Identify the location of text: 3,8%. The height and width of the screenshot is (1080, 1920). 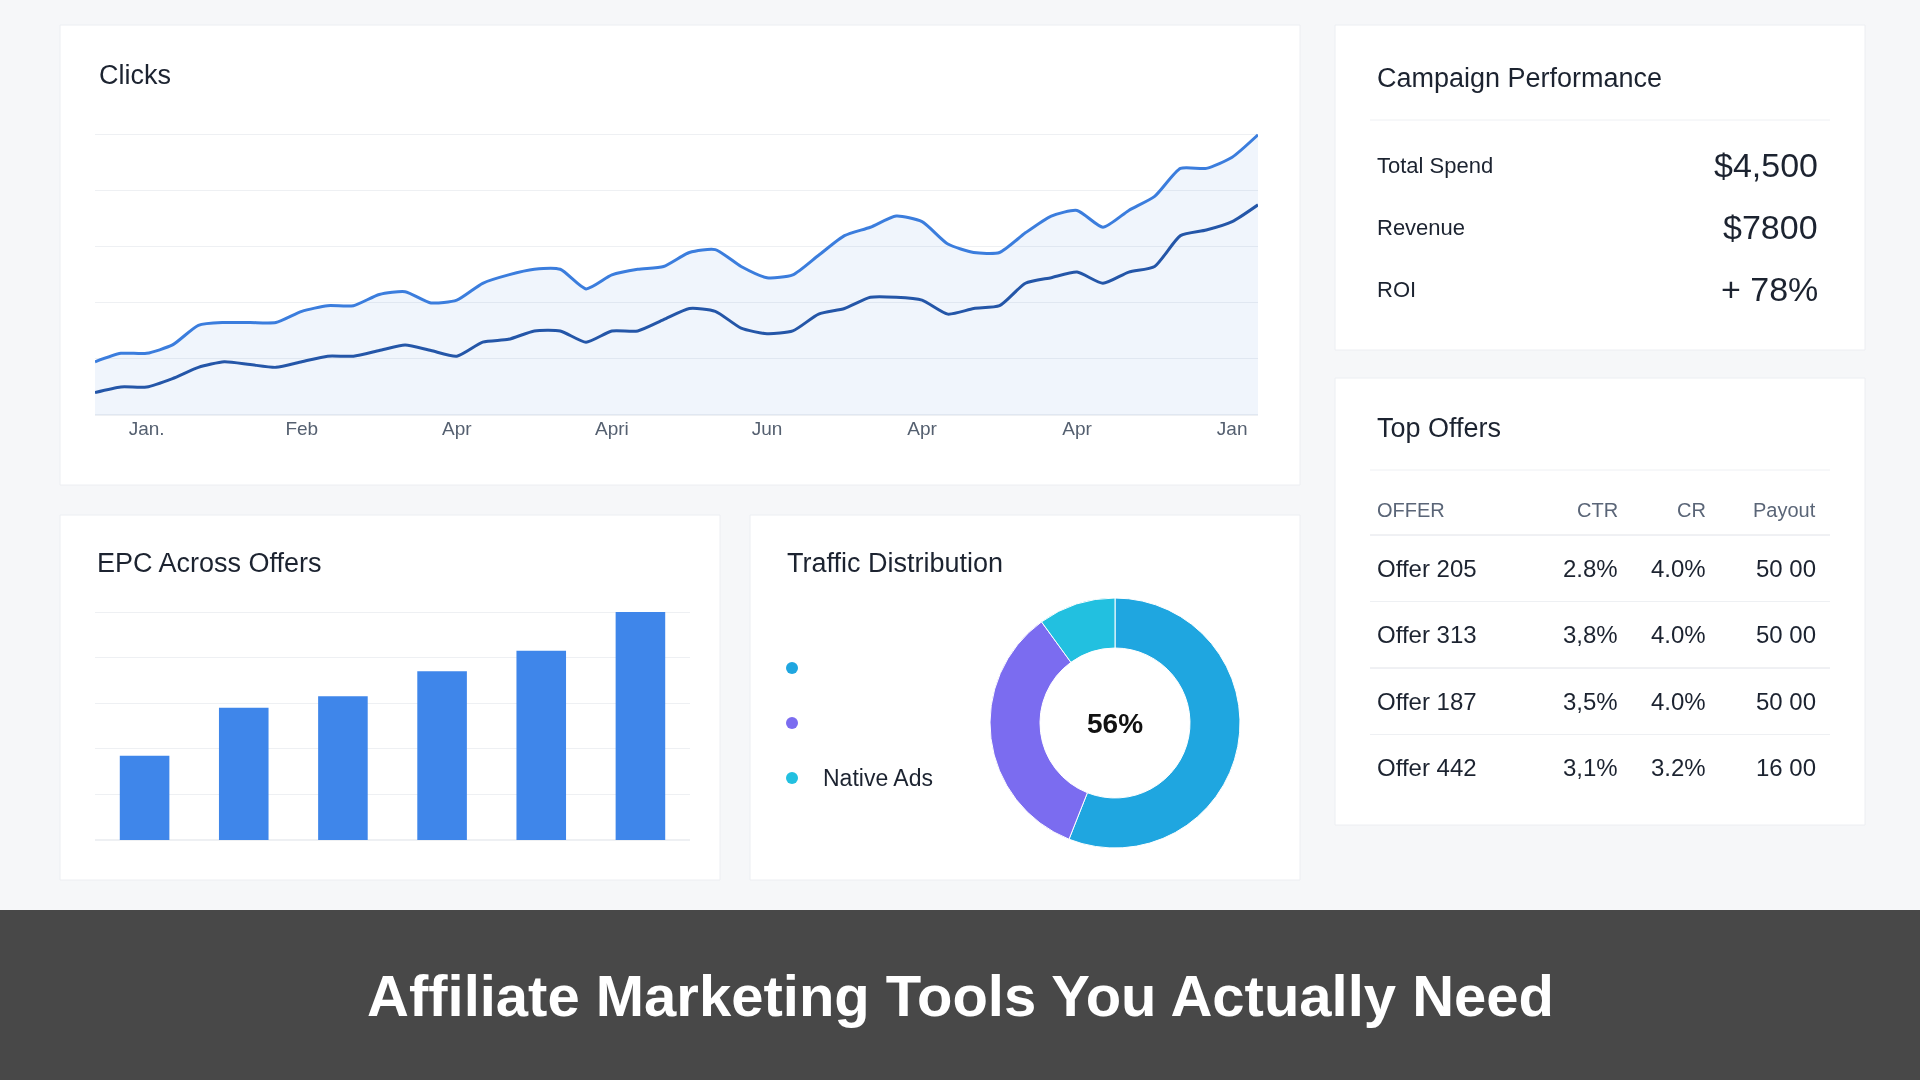
(1590, 634).